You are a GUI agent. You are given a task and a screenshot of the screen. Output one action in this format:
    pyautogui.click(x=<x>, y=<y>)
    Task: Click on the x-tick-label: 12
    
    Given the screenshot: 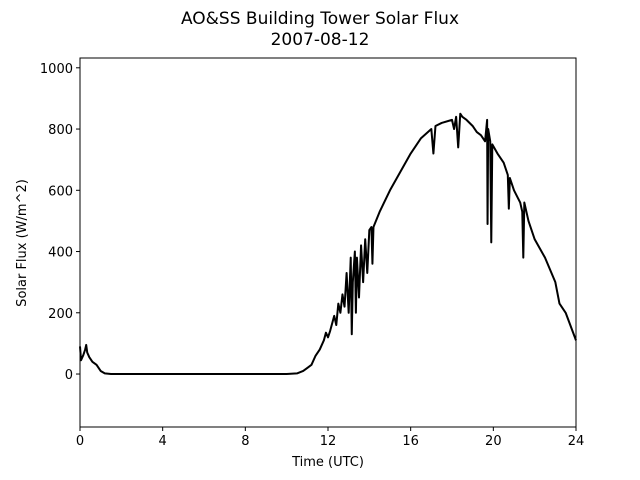 What is the action you would take?
    pyautogui.click(x=328, y=441)
    